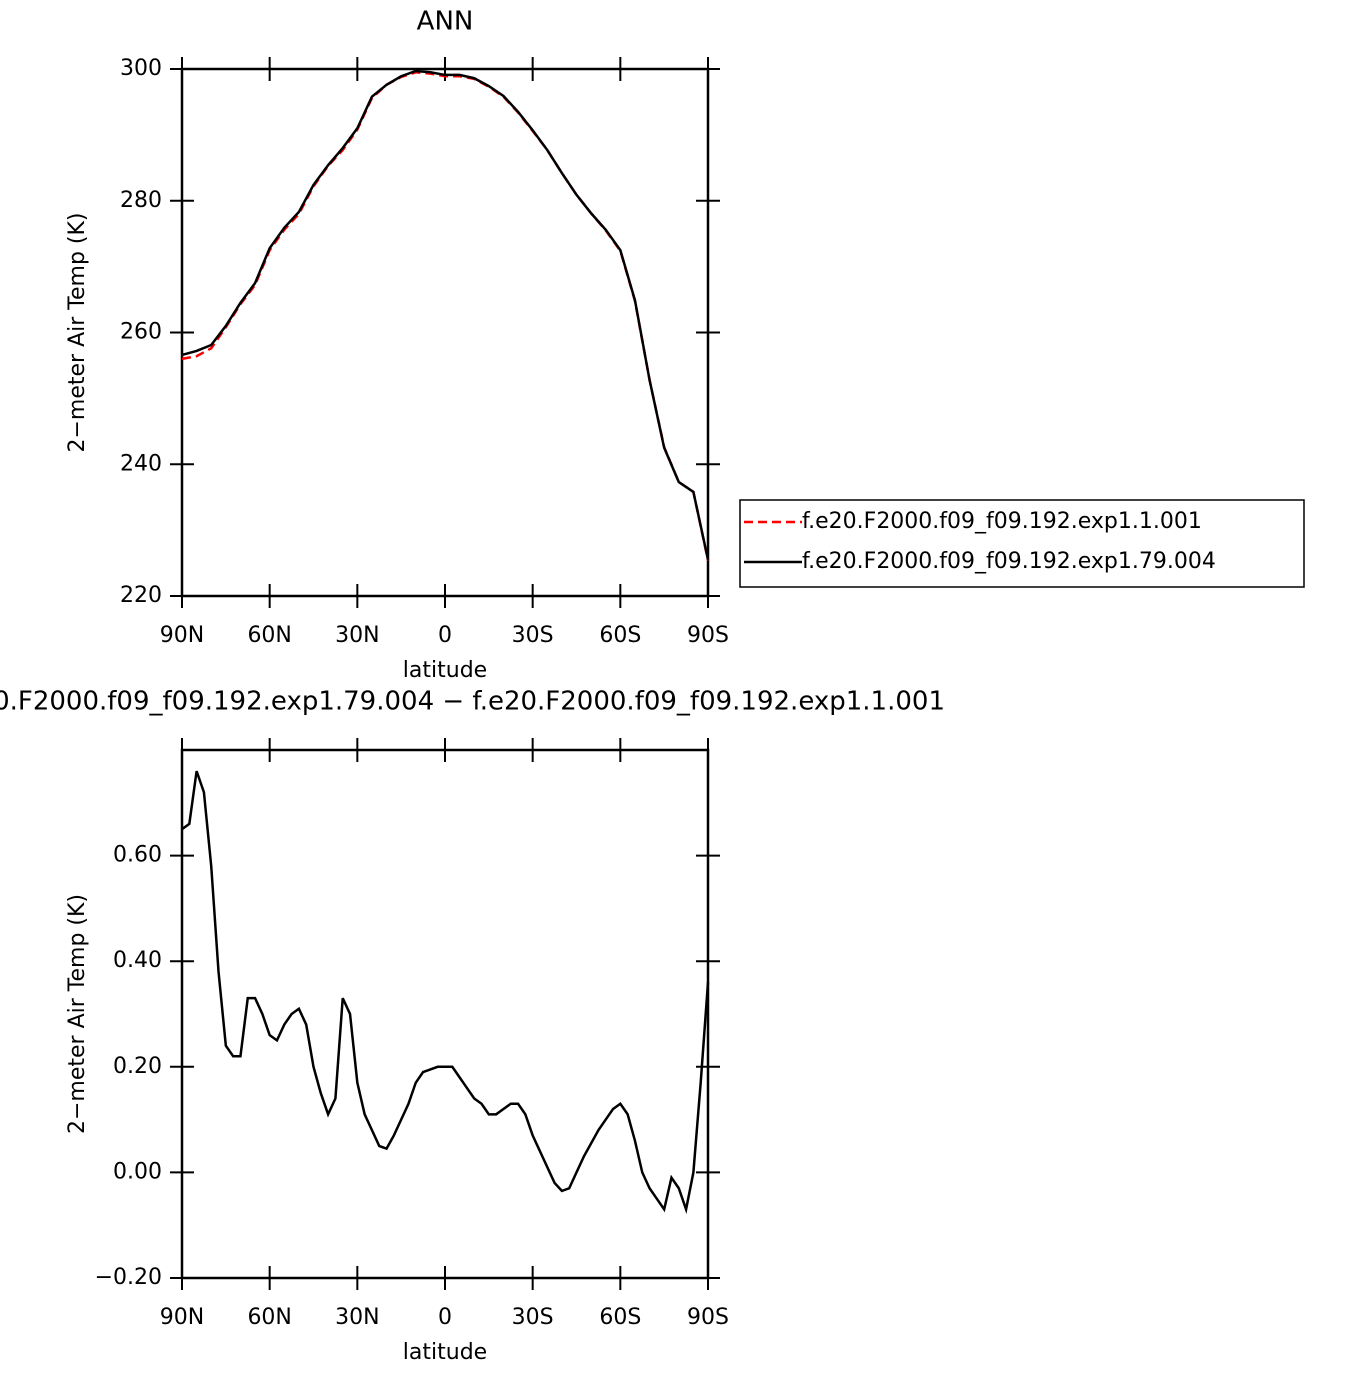 The image size is (1372, 1374). What do you see at coordinates (141, 332) in the screenshot?
I see `y-tick-label: 260` at bounding box center [141, 332].